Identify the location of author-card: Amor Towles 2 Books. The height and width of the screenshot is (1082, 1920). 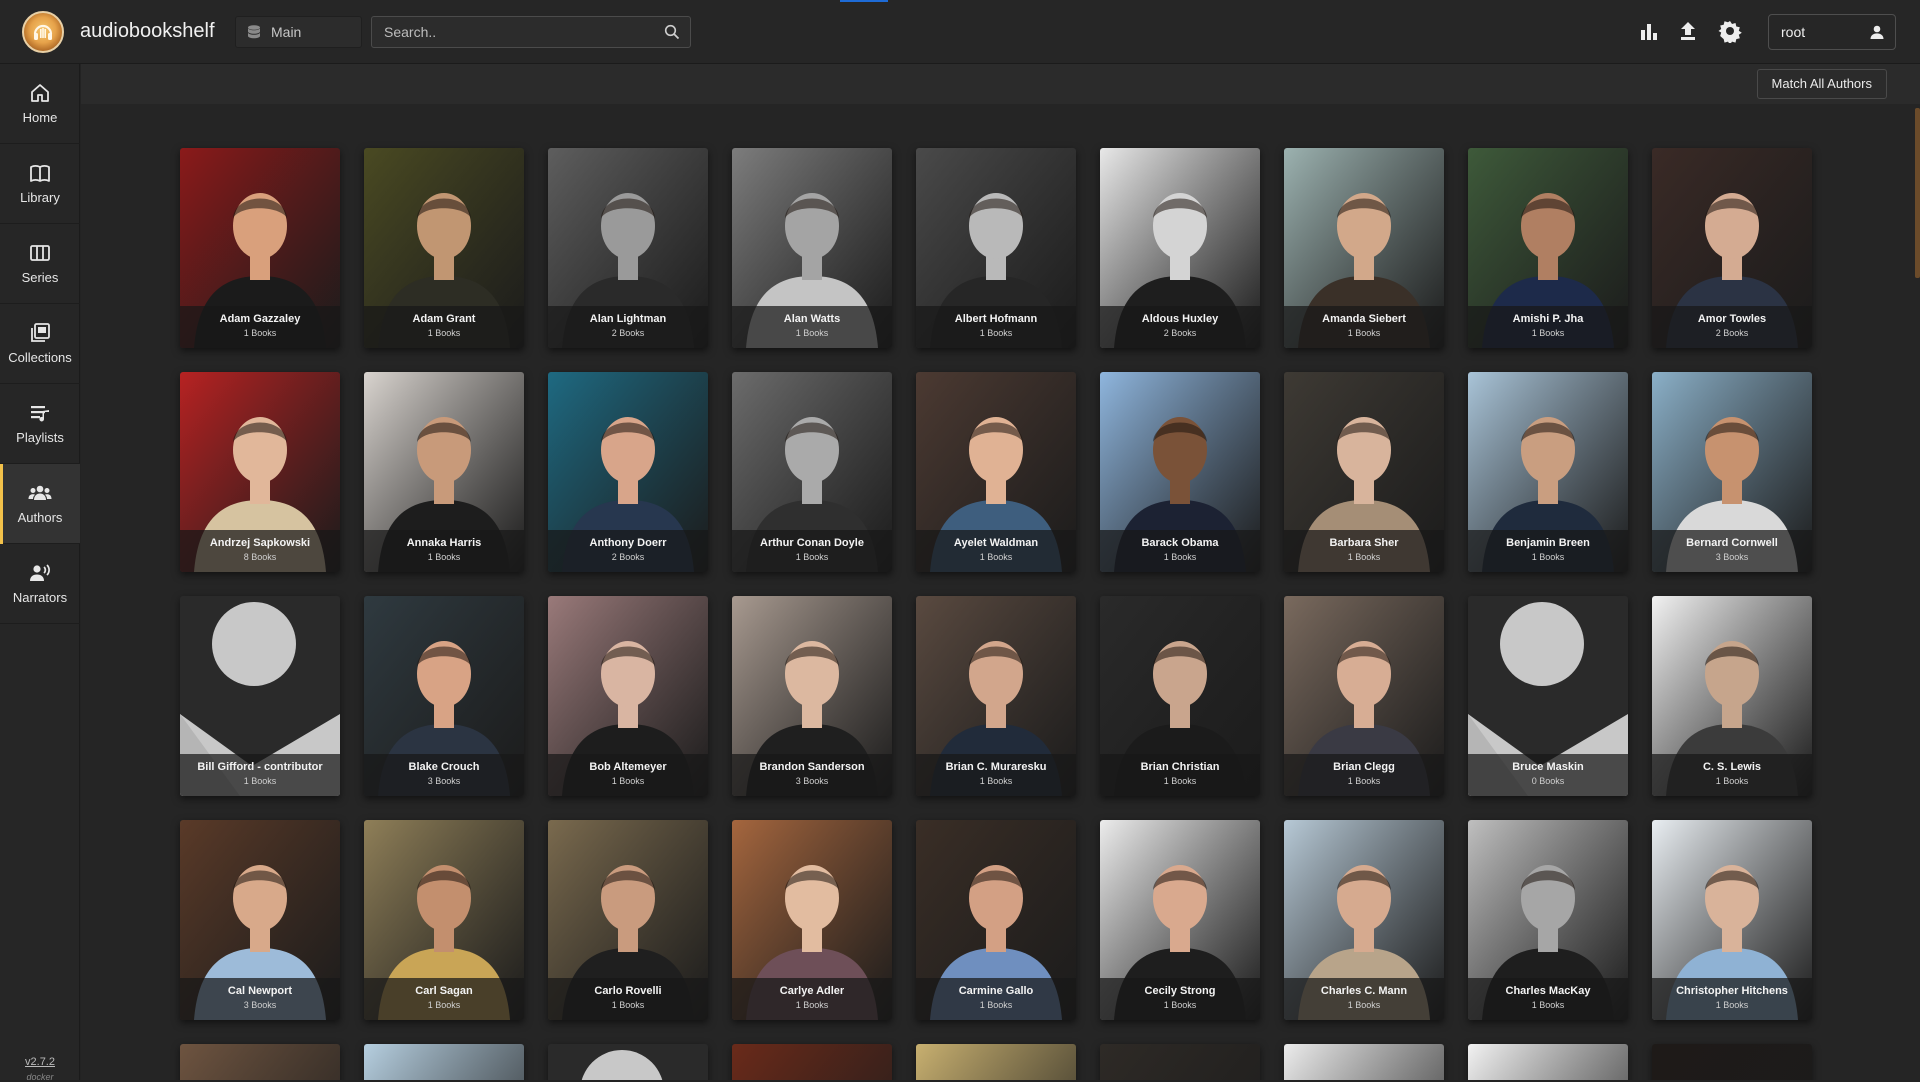
(1732, 248).